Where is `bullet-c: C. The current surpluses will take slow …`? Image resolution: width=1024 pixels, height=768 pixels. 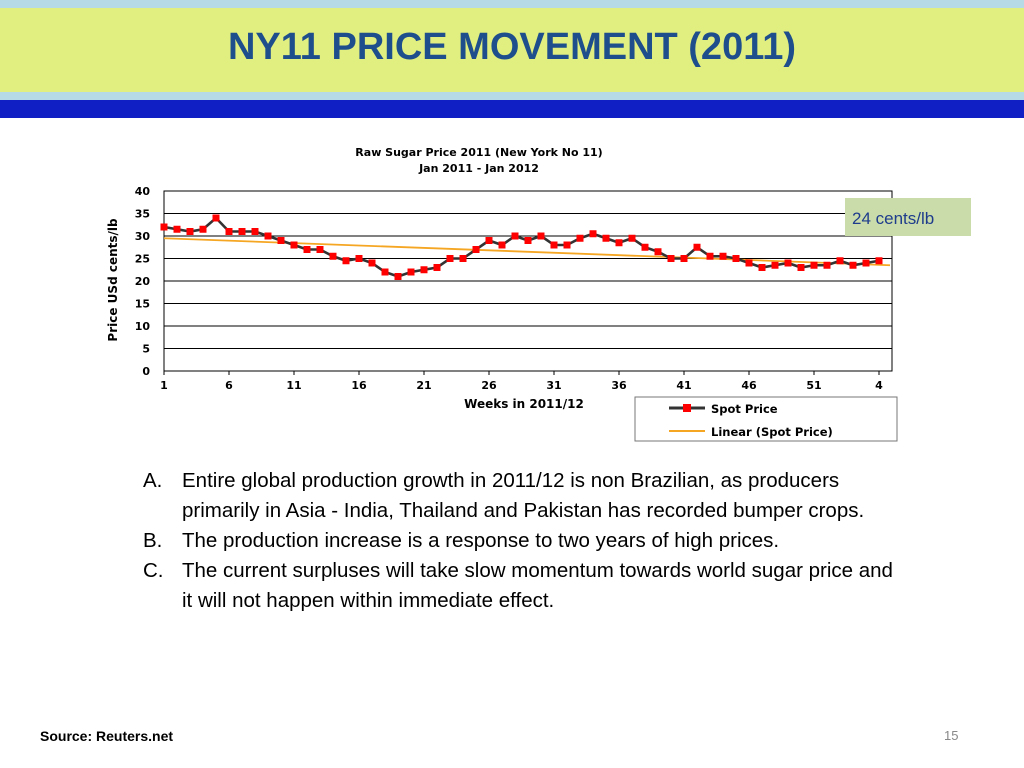
bullet-c: C. The current surpluses will take slow … is located at coordinates (523, 586).